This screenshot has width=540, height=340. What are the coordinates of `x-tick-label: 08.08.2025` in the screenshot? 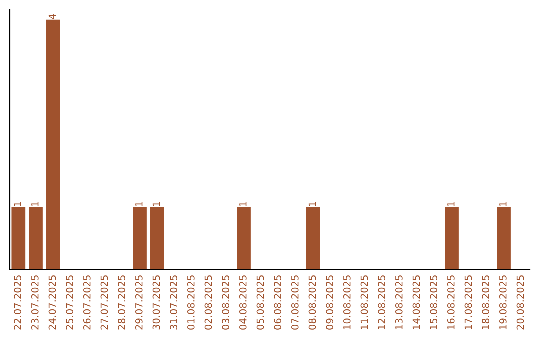 It's located at (312, 303).